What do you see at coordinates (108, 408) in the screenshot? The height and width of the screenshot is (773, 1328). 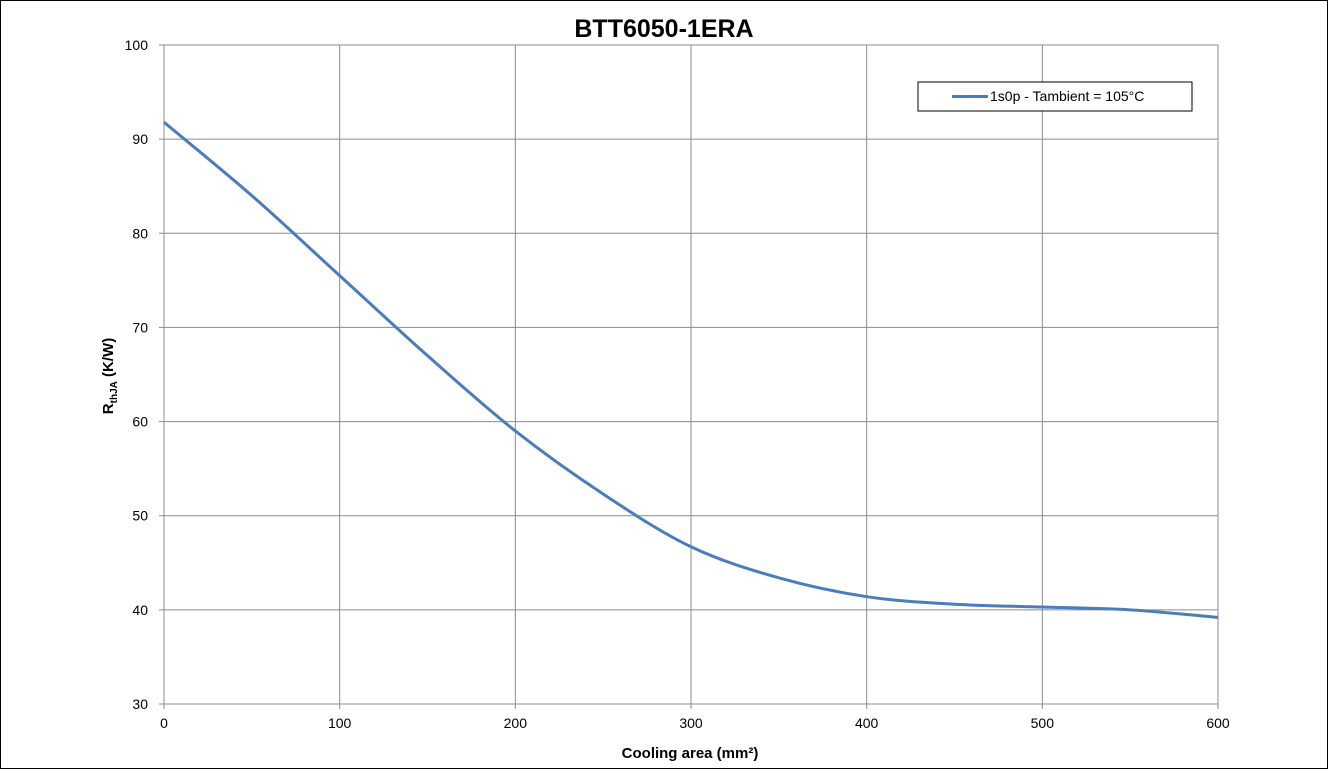 I see `y-axis-label-main: R` at bounding box center [108, 408].